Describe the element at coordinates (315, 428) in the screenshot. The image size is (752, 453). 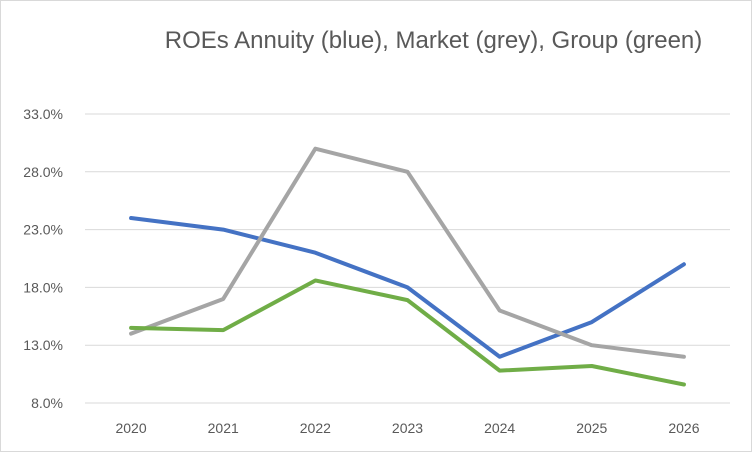
I see `x-tick-label: 2022` at that location.